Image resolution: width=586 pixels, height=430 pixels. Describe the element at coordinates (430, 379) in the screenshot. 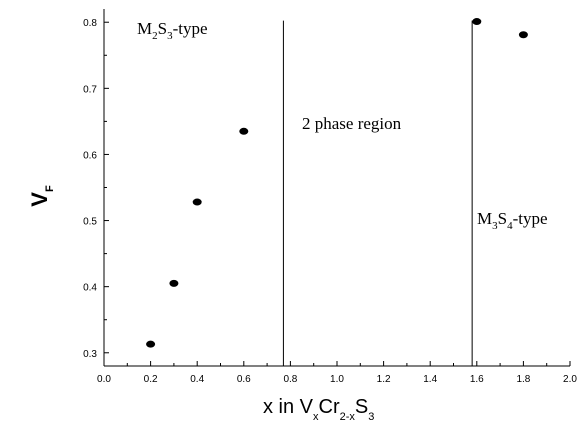

I see `x-tick-label: 1.4` at that location.